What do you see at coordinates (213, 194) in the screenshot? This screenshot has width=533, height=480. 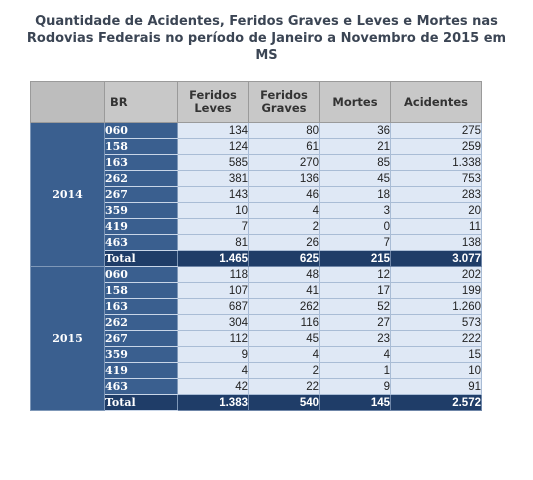 I see `value-cell: 143` at bounding box center [213, 194].